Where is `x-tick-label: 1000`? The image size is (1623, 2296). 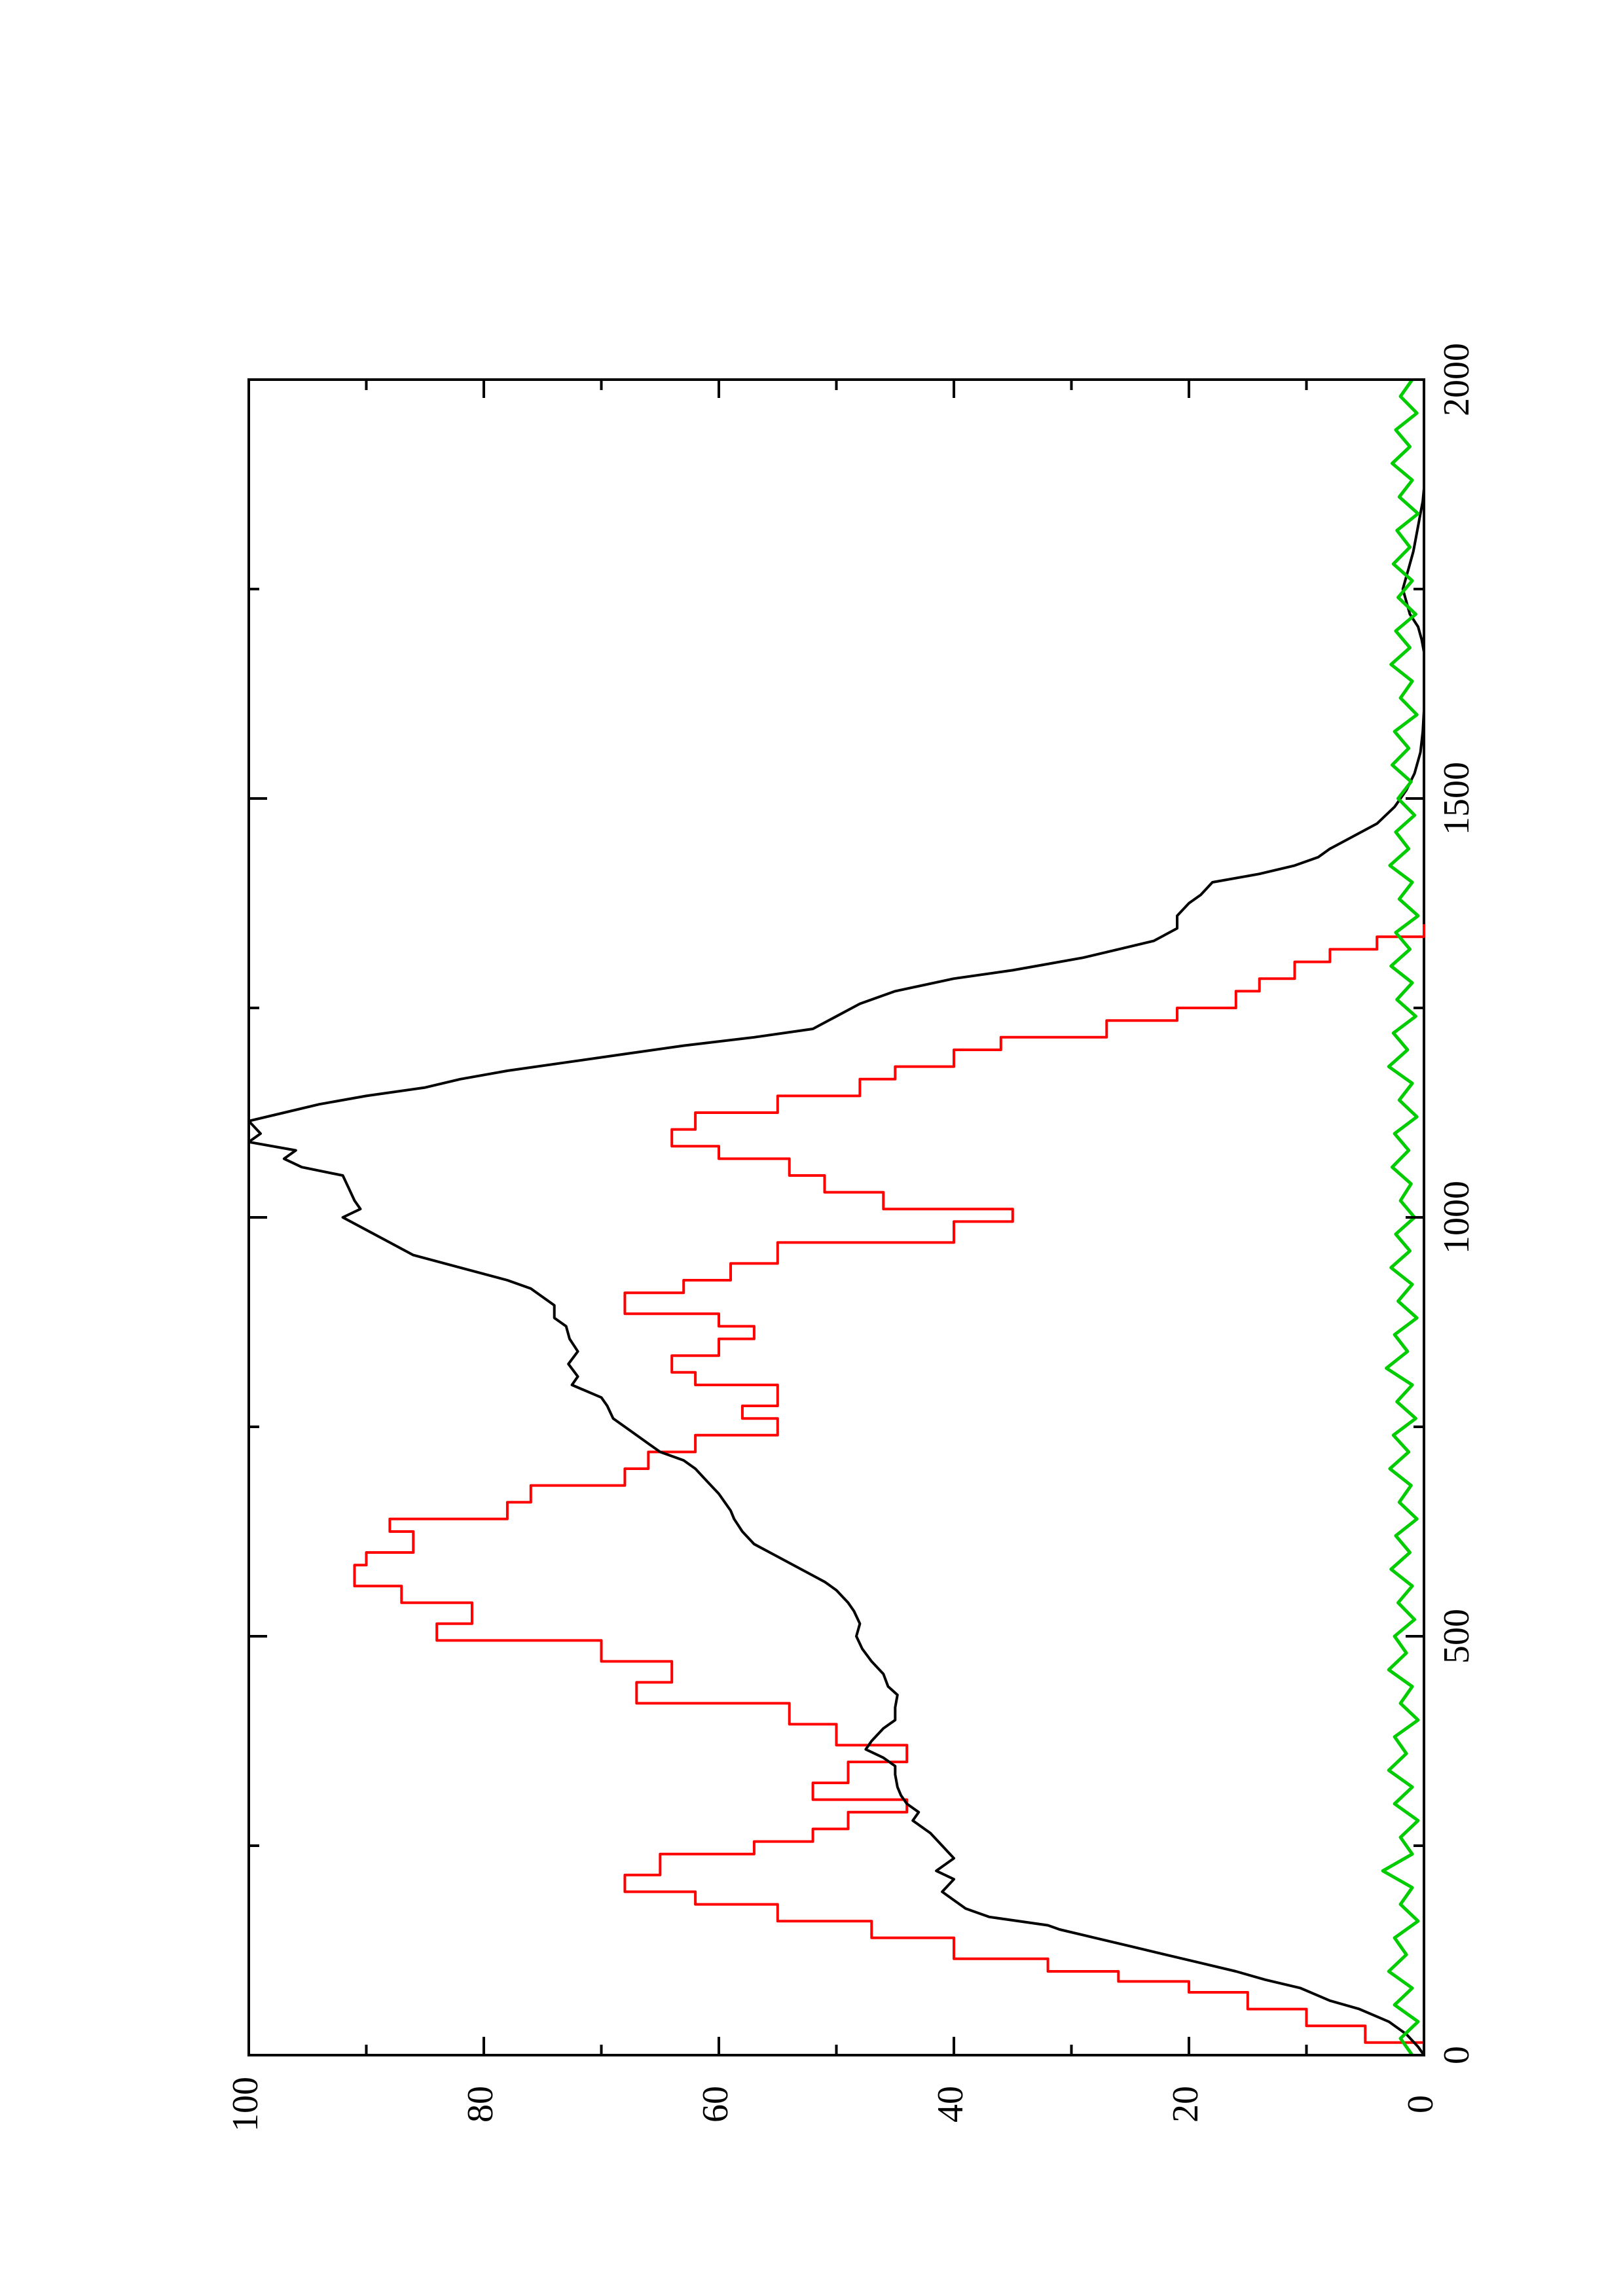 x-tick-label: 1000 is located at coordinates (1456, 1217).